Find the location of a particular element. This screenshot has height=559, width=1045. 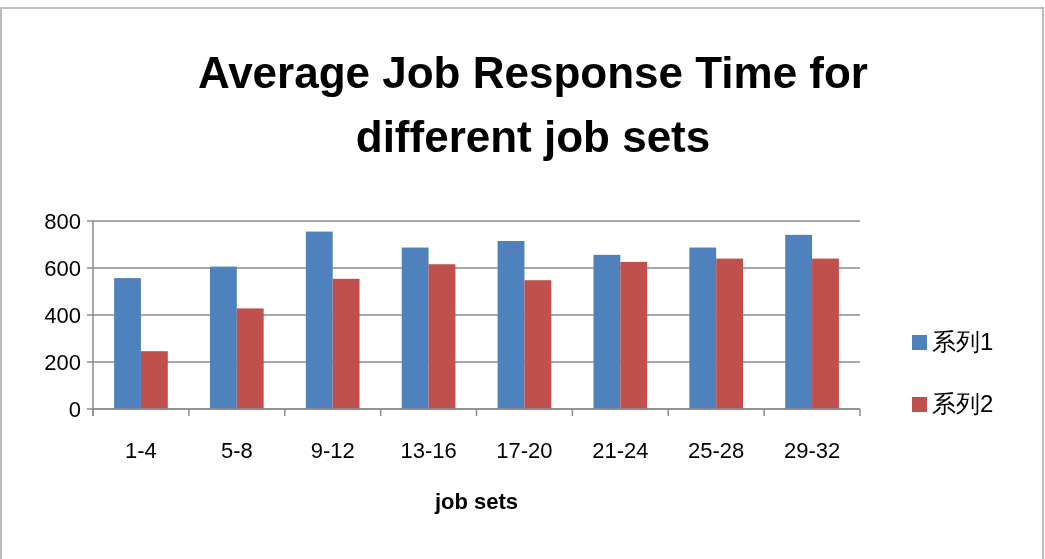

y-tick-label: 200 is located at coordinates (62, 362).